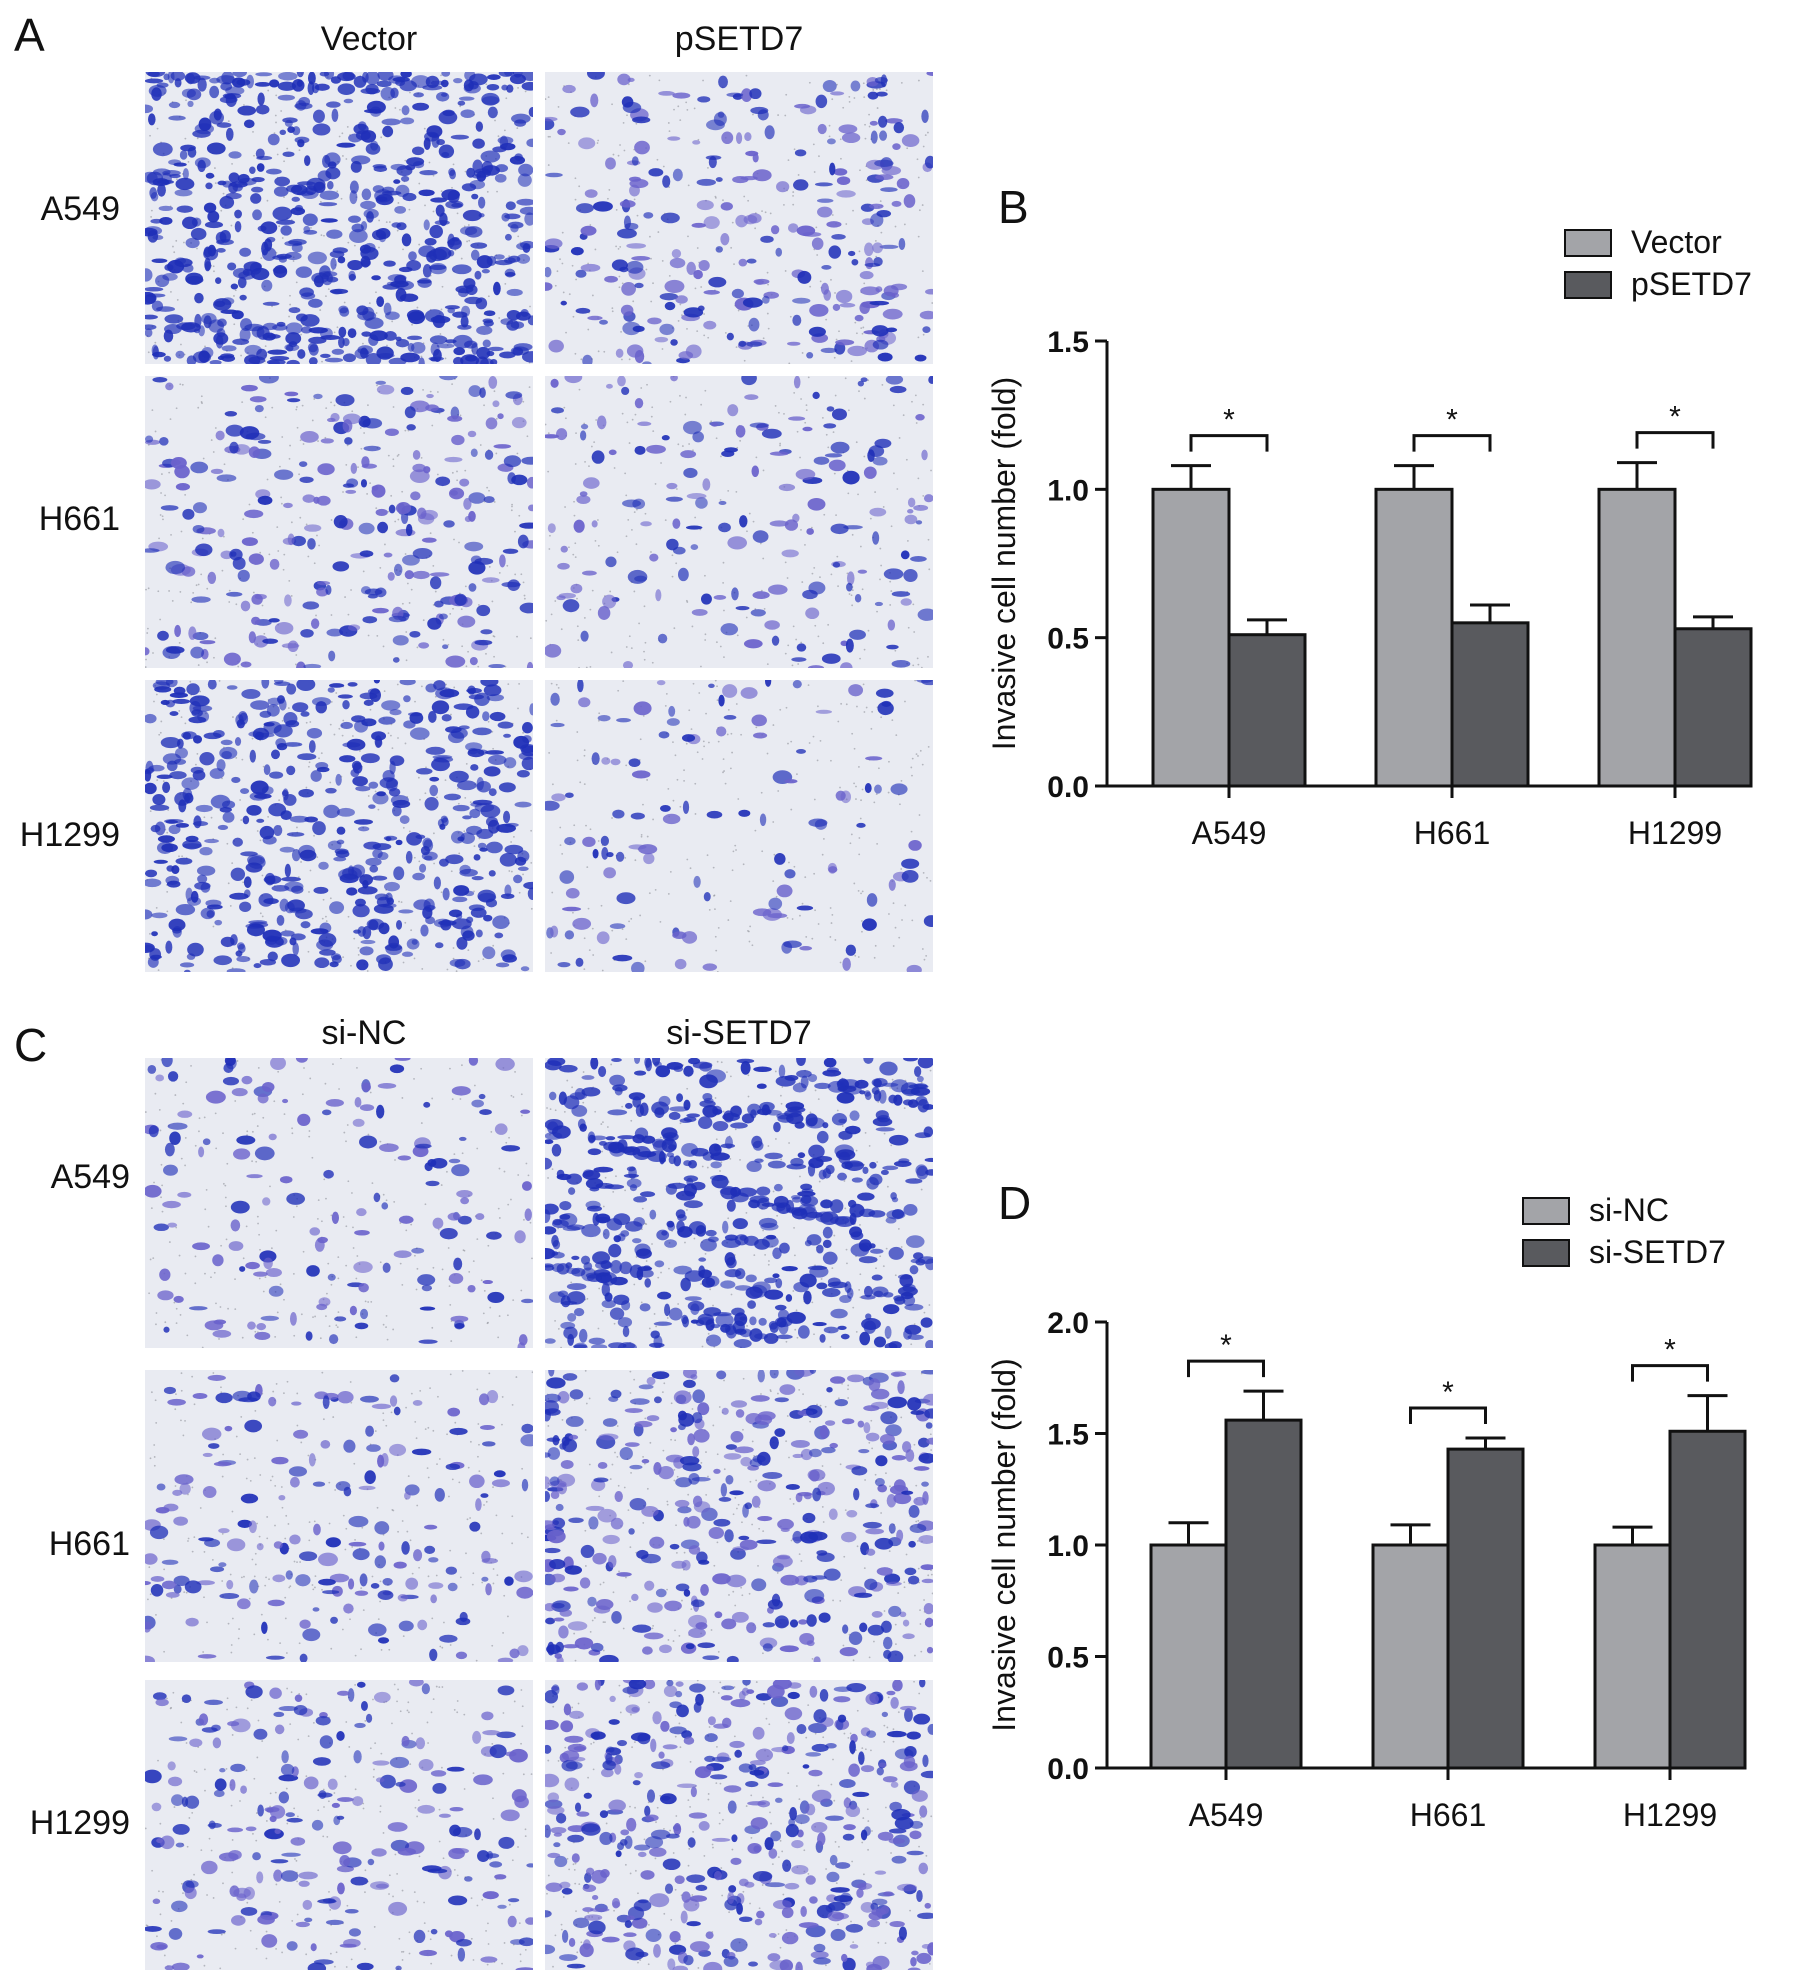 The height and width of the screenshot is (1983, 1795). Describe the element at coordinates (739, 1516) in the screenshot. I see `micrograph-c-h661-si-setd7` at that location.